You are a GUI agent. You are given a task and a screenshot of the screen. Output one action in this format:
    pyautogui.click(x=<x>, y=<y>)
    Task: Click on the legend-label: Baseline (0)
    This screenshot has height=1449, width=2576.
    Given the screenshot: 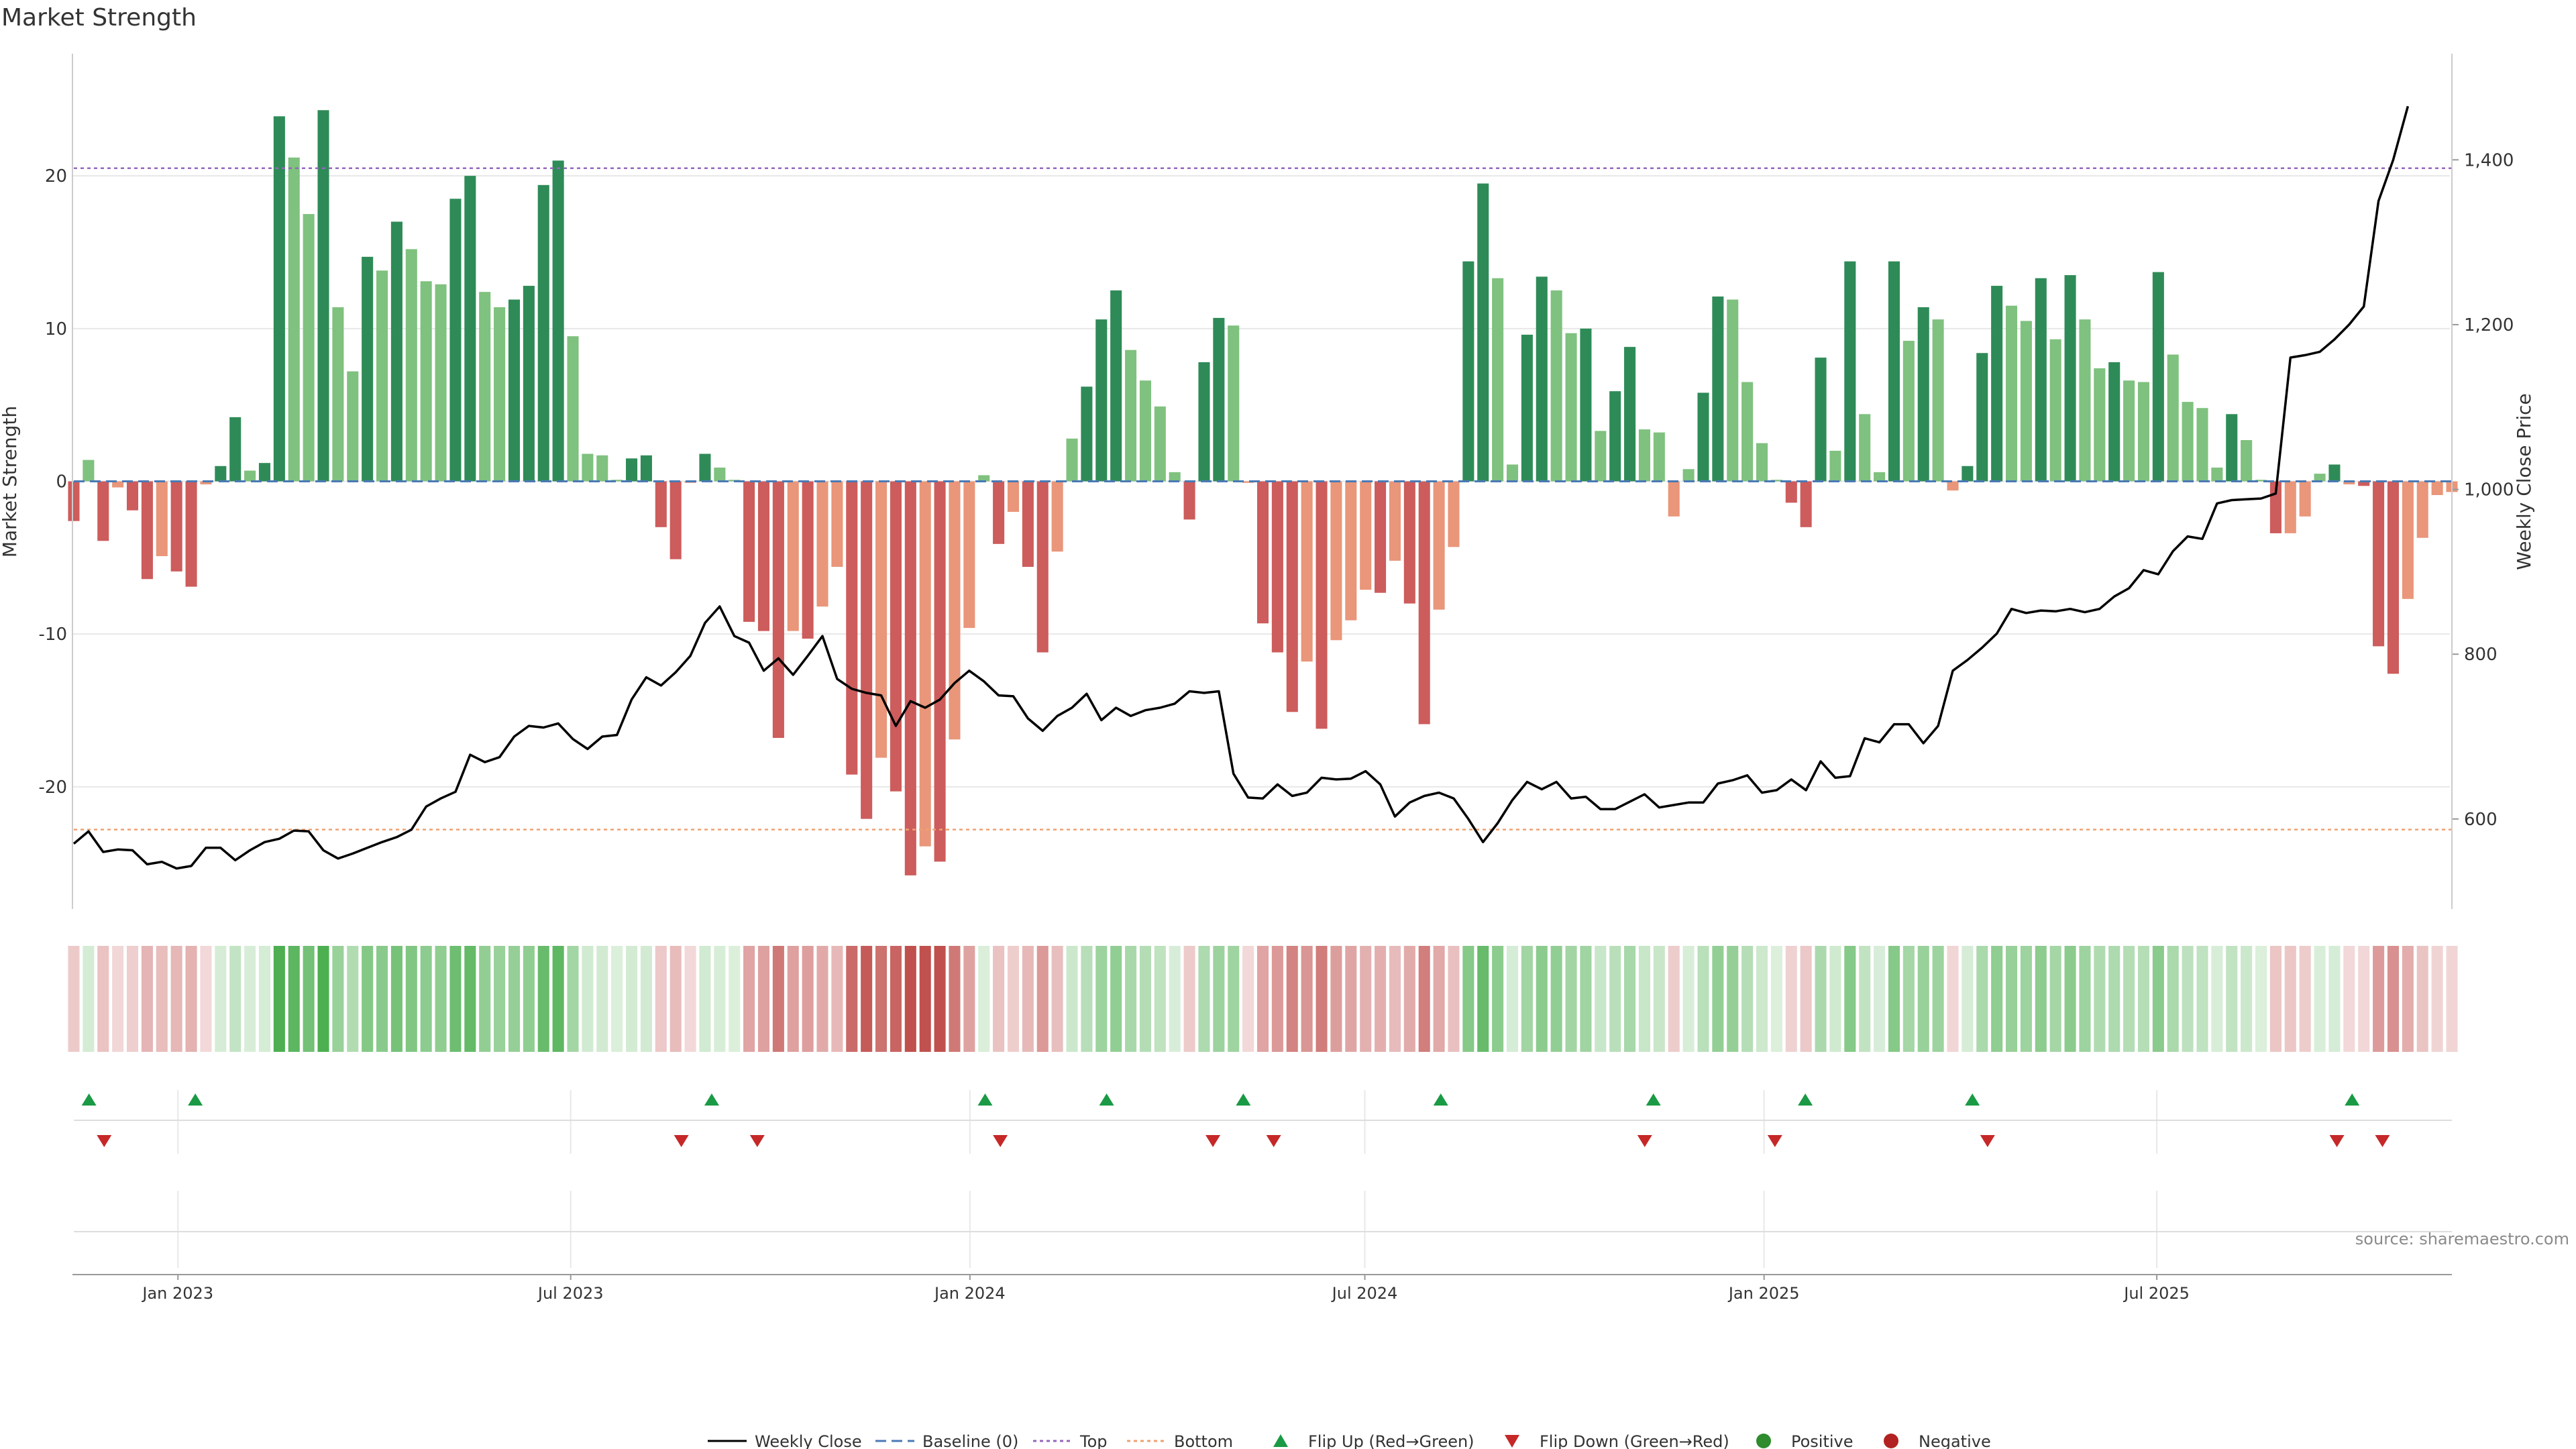 What is the action you would take?
    pyautogui.click(x=970, y=1440)
    